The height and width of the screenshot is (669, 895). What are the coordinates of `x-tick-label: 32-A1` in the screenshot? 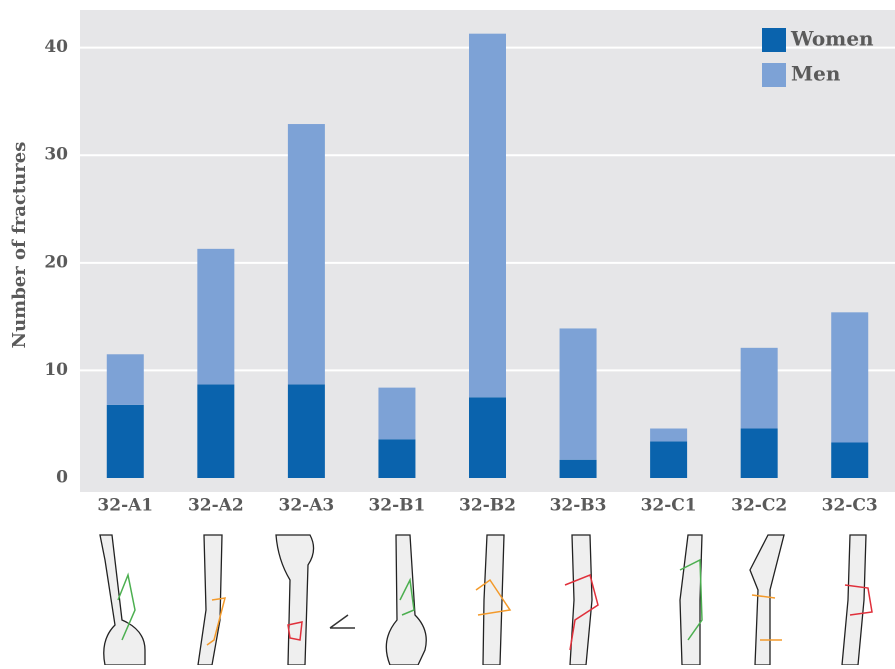 It's located at (125, 506).